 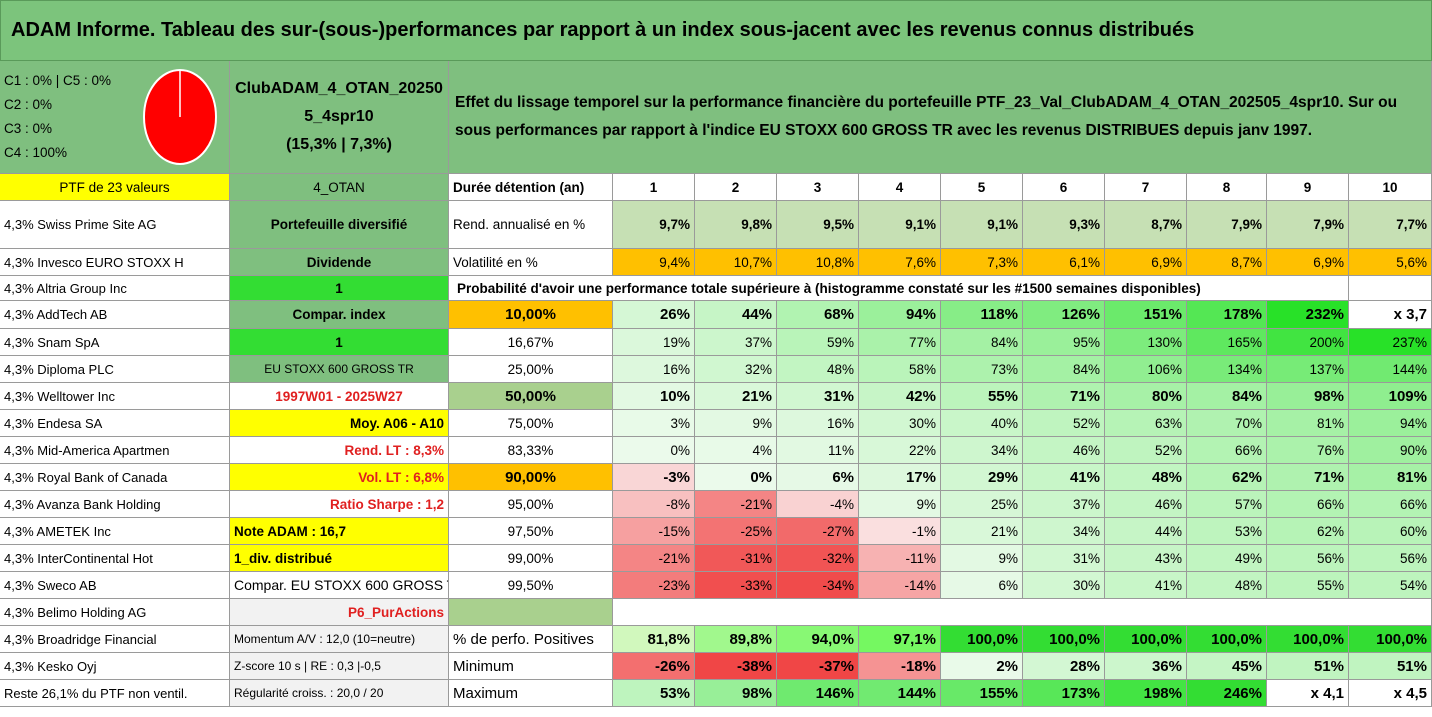 What do you see at coordinates (115, 639) in the screenshot?
I see `holding-name: 4,3% Broadridge Financial` at bounding box center [115, 639].